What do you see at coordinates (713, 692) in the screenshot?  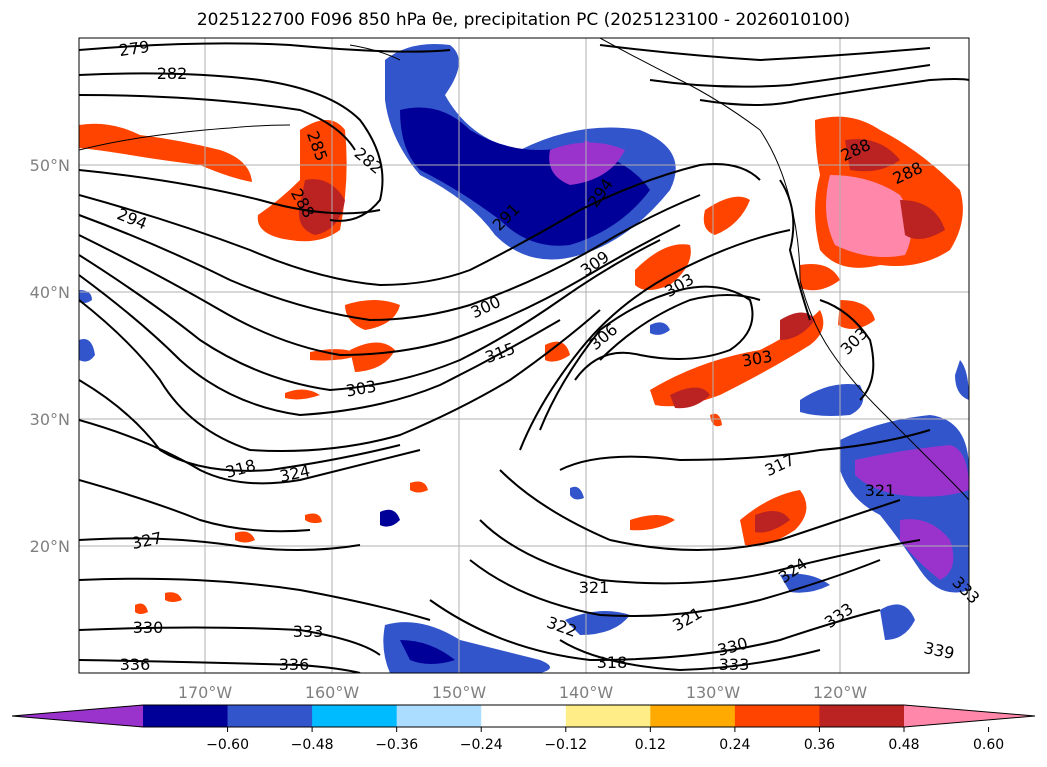 I see `lon-label-130w: 130°W` at bounding box center [713, 692].